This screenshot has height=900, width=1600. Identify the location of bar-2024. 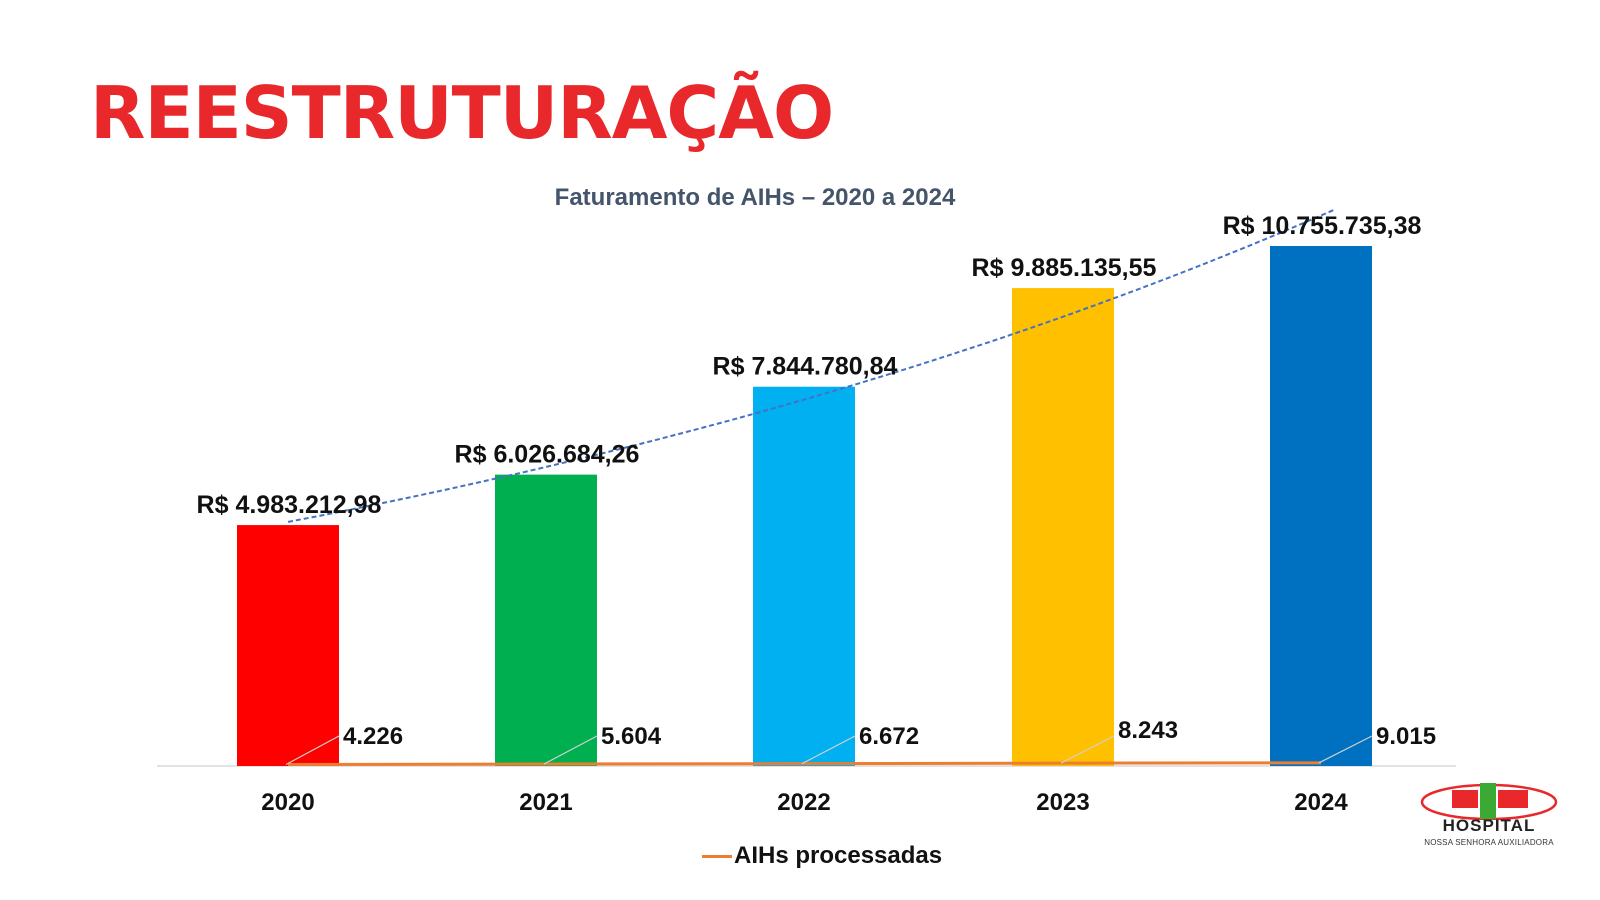
(1321, 506).